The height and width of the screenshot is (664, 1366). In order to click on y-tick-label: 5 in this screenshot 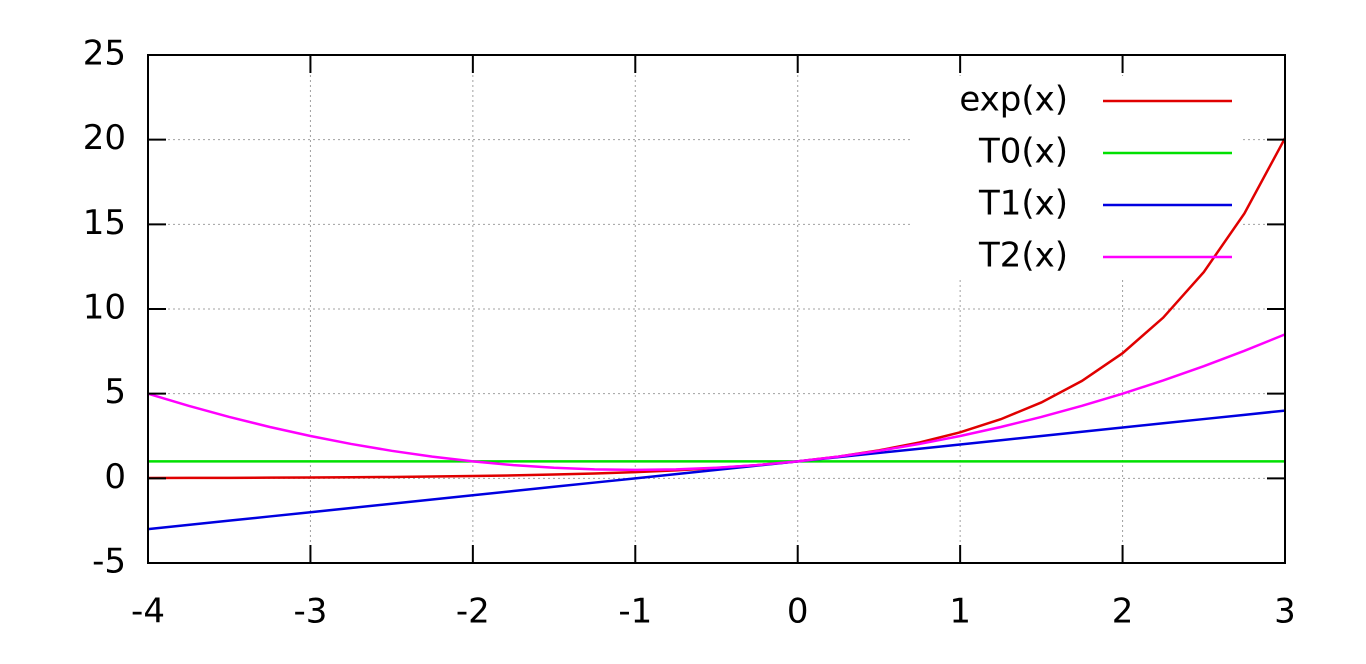, I will do `click(115, 392)`.